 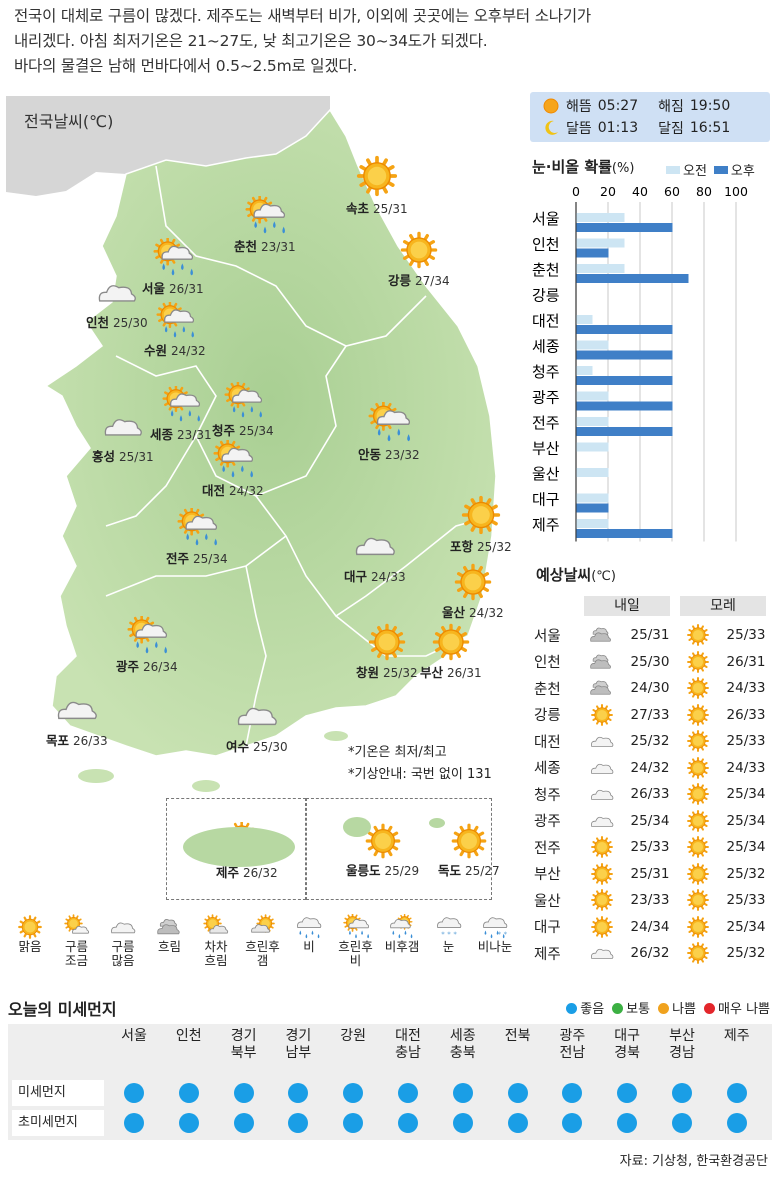 What do you see at coordinates (134, 1036) in the screenshot?
I see `dust-region-header: 서울` at bounding box center [134, 1036].